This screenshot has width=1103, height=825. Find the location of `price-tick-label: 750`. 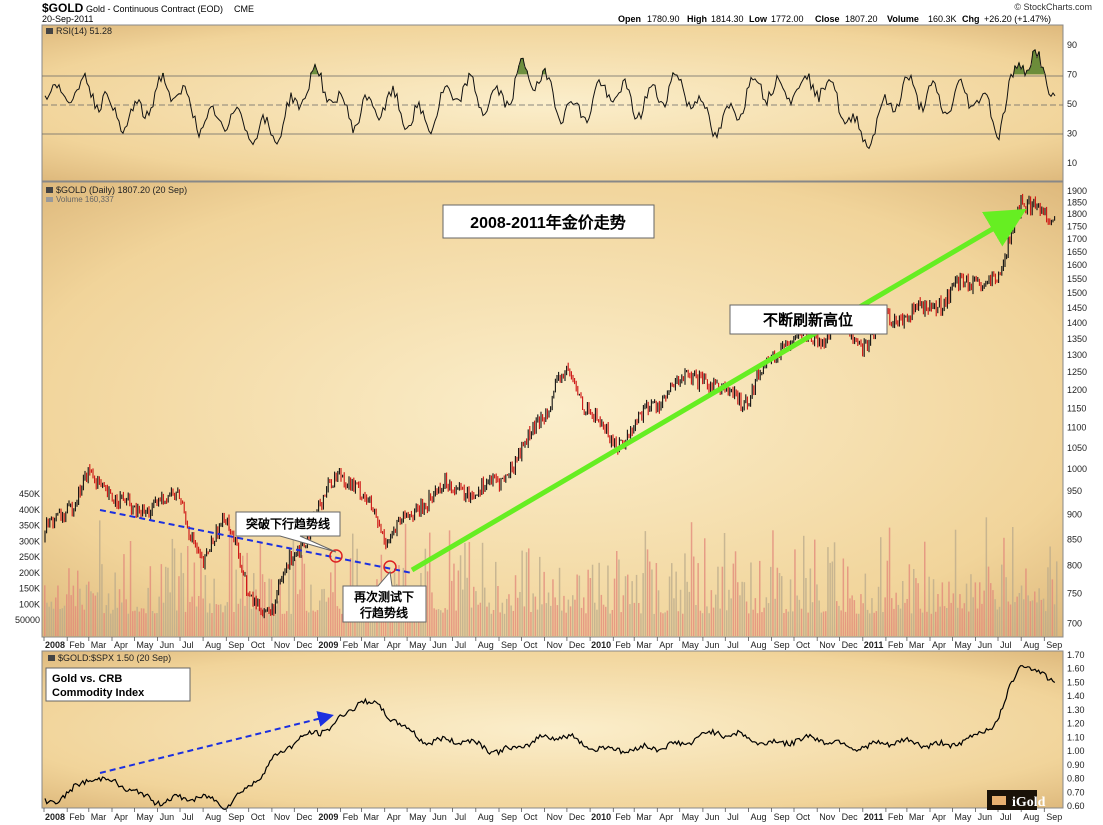

price-tick-label: 750 is located at coordinates (1074, 594).